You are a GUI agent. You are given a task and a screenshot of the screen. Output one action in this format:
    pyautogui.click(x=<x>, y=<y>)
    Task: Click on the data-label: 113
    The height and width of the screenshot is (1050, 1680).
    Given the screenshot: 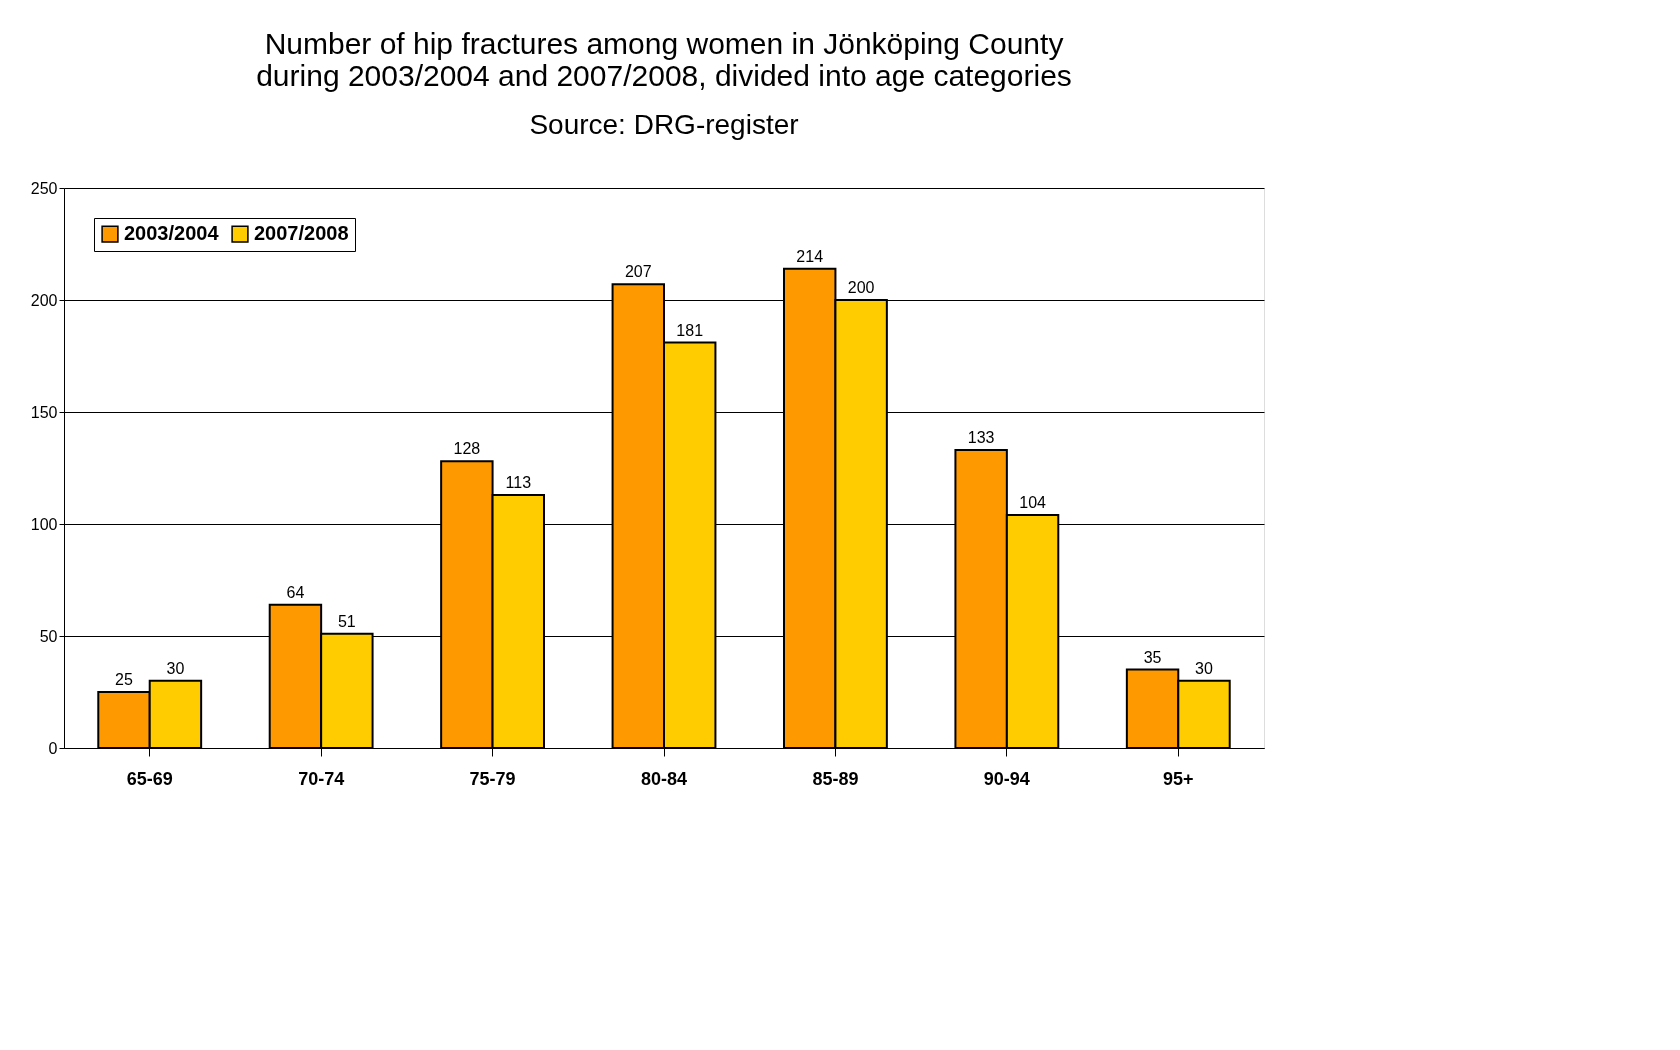 What is the action you would take?
    pyautogui.click(x=518, y=482)
    